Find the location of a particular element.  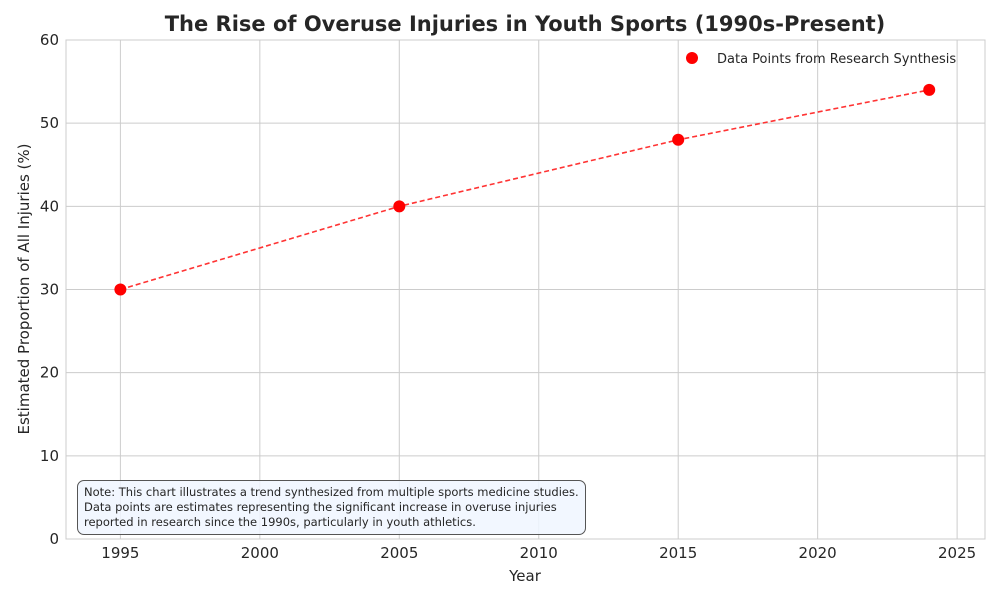

y-axis-label: Estimated Proportion of All Injuries (%) is located at coordinates (24, 288).